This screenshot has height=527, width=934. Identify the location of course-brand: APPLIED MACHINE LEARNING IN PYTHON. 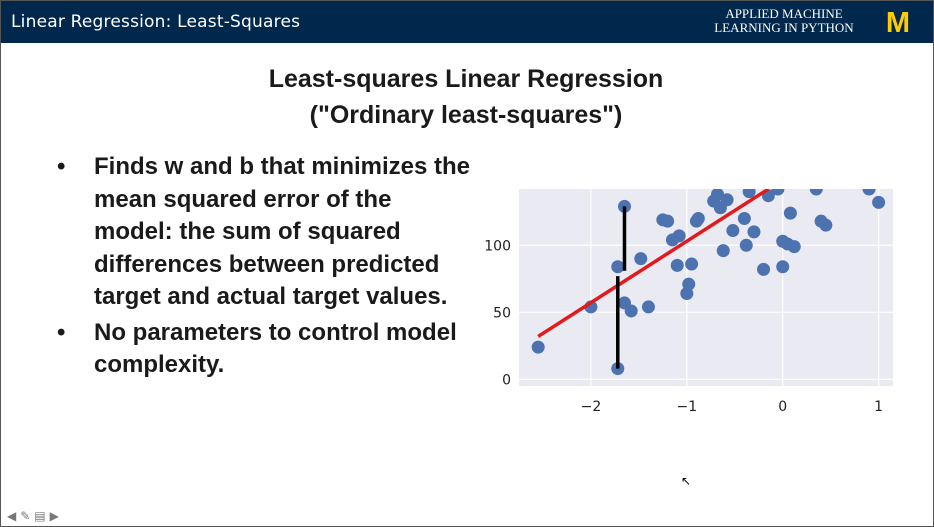
(784, 21).